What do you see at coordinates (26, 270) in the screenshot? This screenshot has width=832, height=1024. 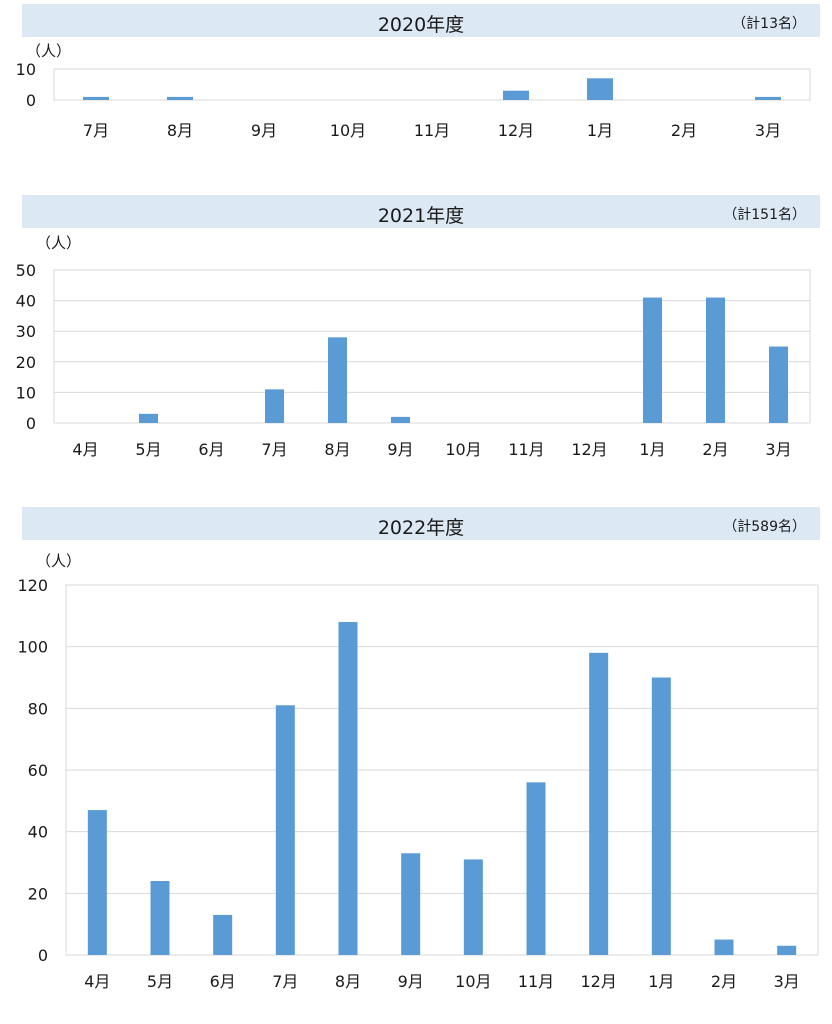 I see `y-tick-label: 50` at bounding box center [26, 270].